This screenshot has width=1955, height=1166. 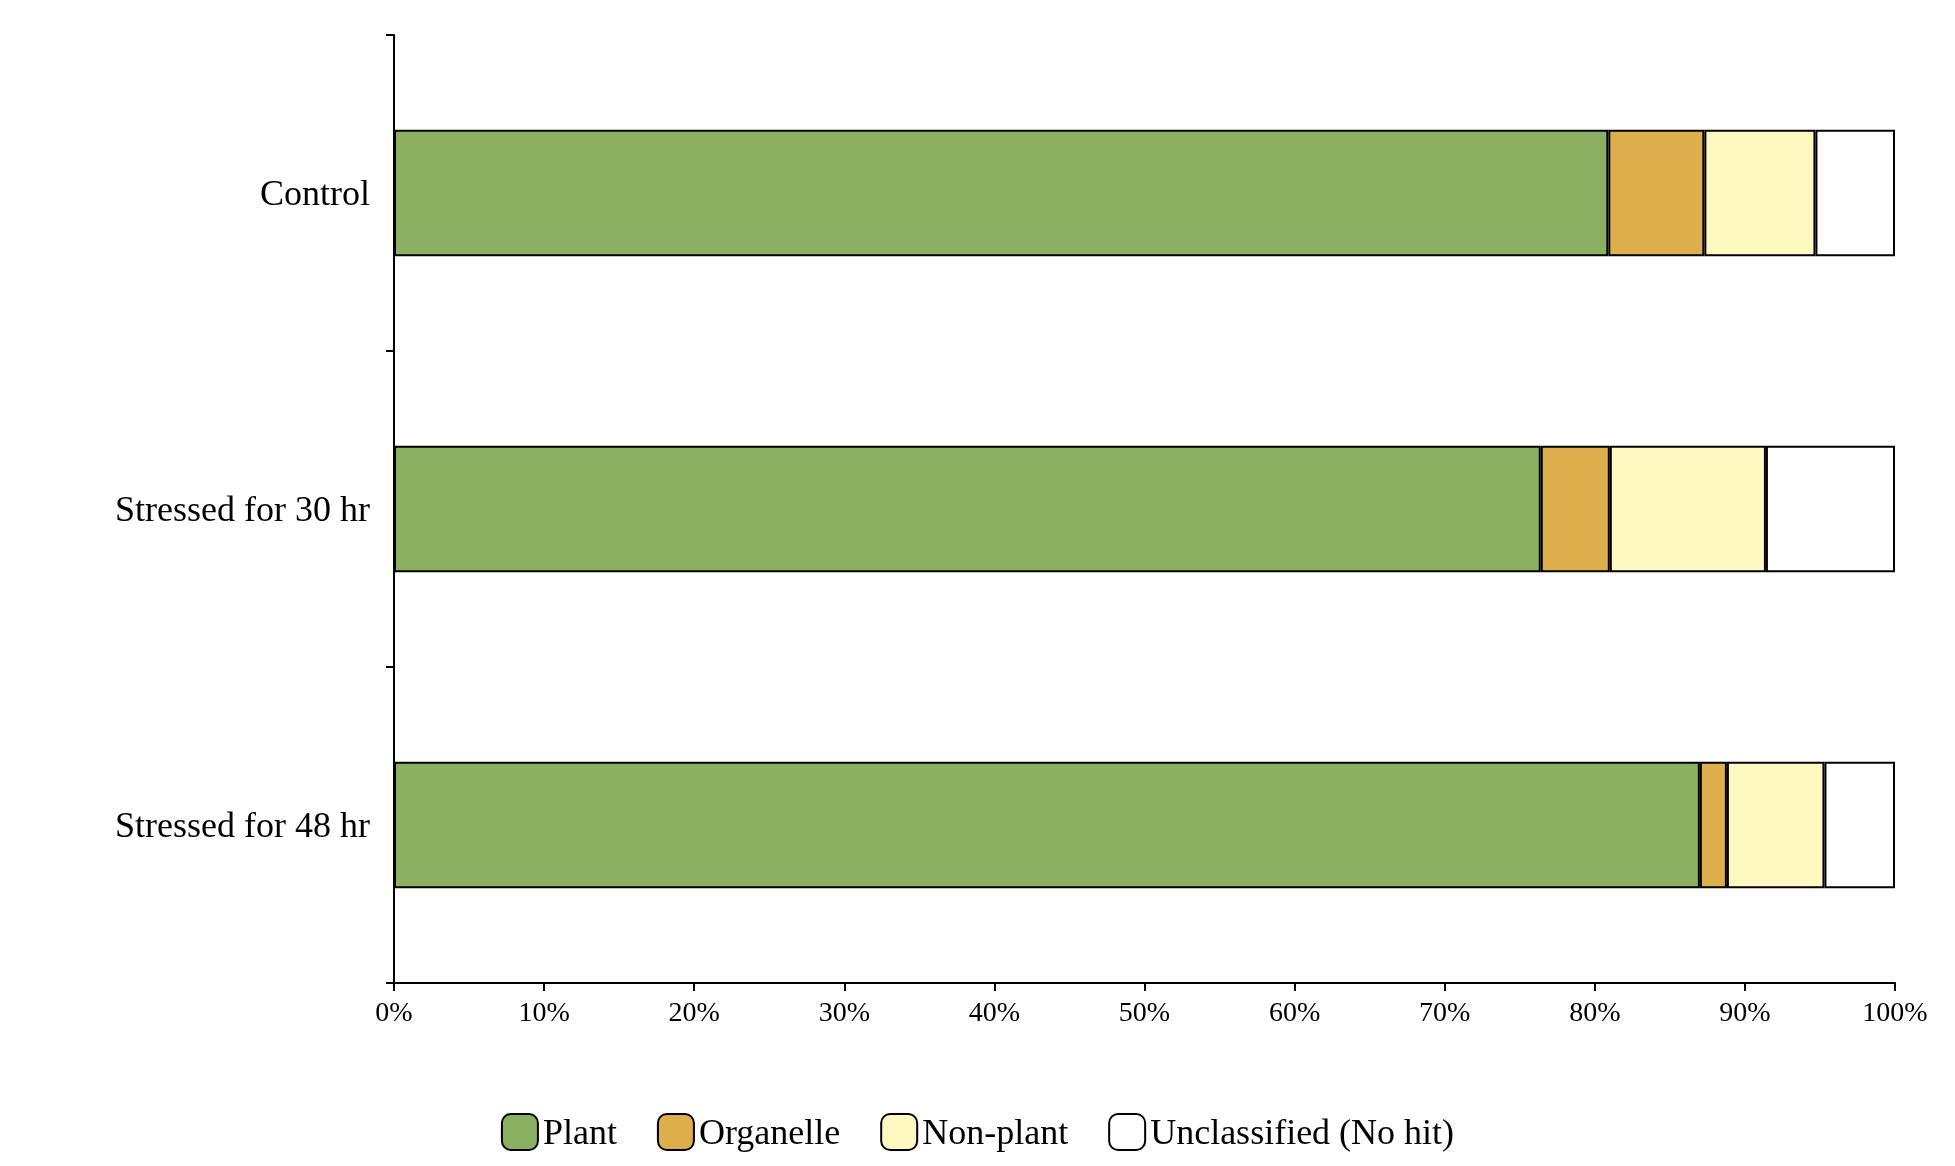 What do you see at coordinates (1445, 1011) in the screenshot?
I see `x-tick-label: 70%` at bounding box center [1445, 1011].